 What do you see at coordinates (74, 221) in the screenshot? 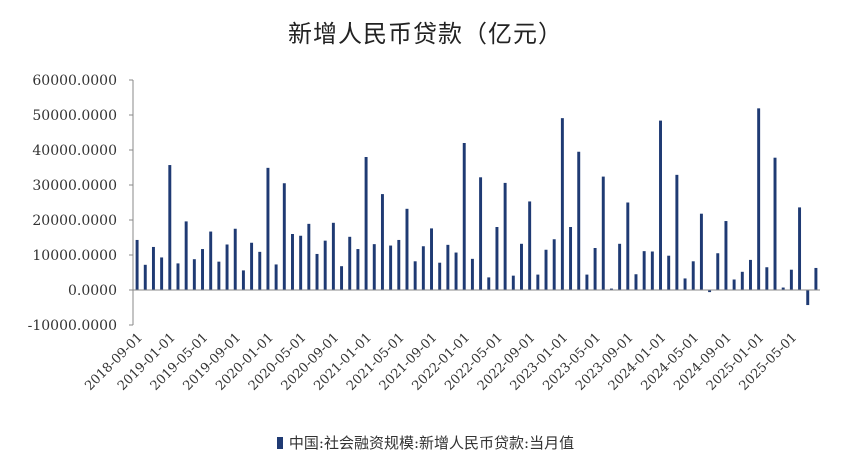
I see `y-tick-label: 20000.0000` at bounding box center [74, 221].